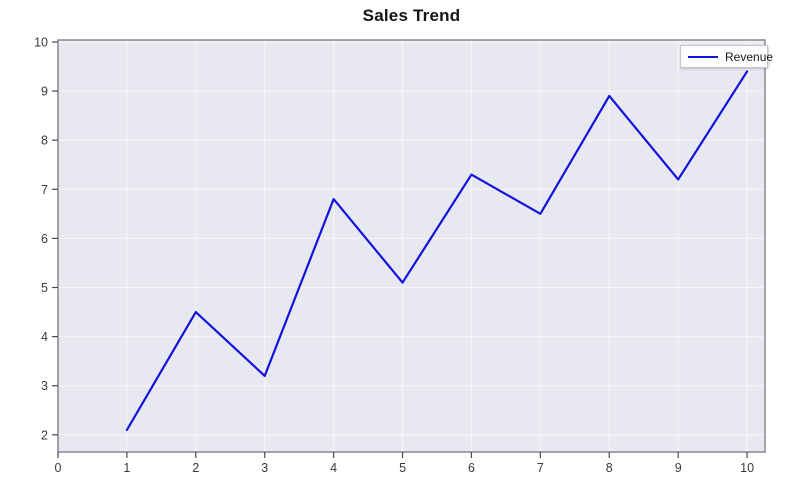  What do you see at coordinates (195, 468) in the screenshot?
I see `x-tick-label: 2` at bounding box center [195, 468].